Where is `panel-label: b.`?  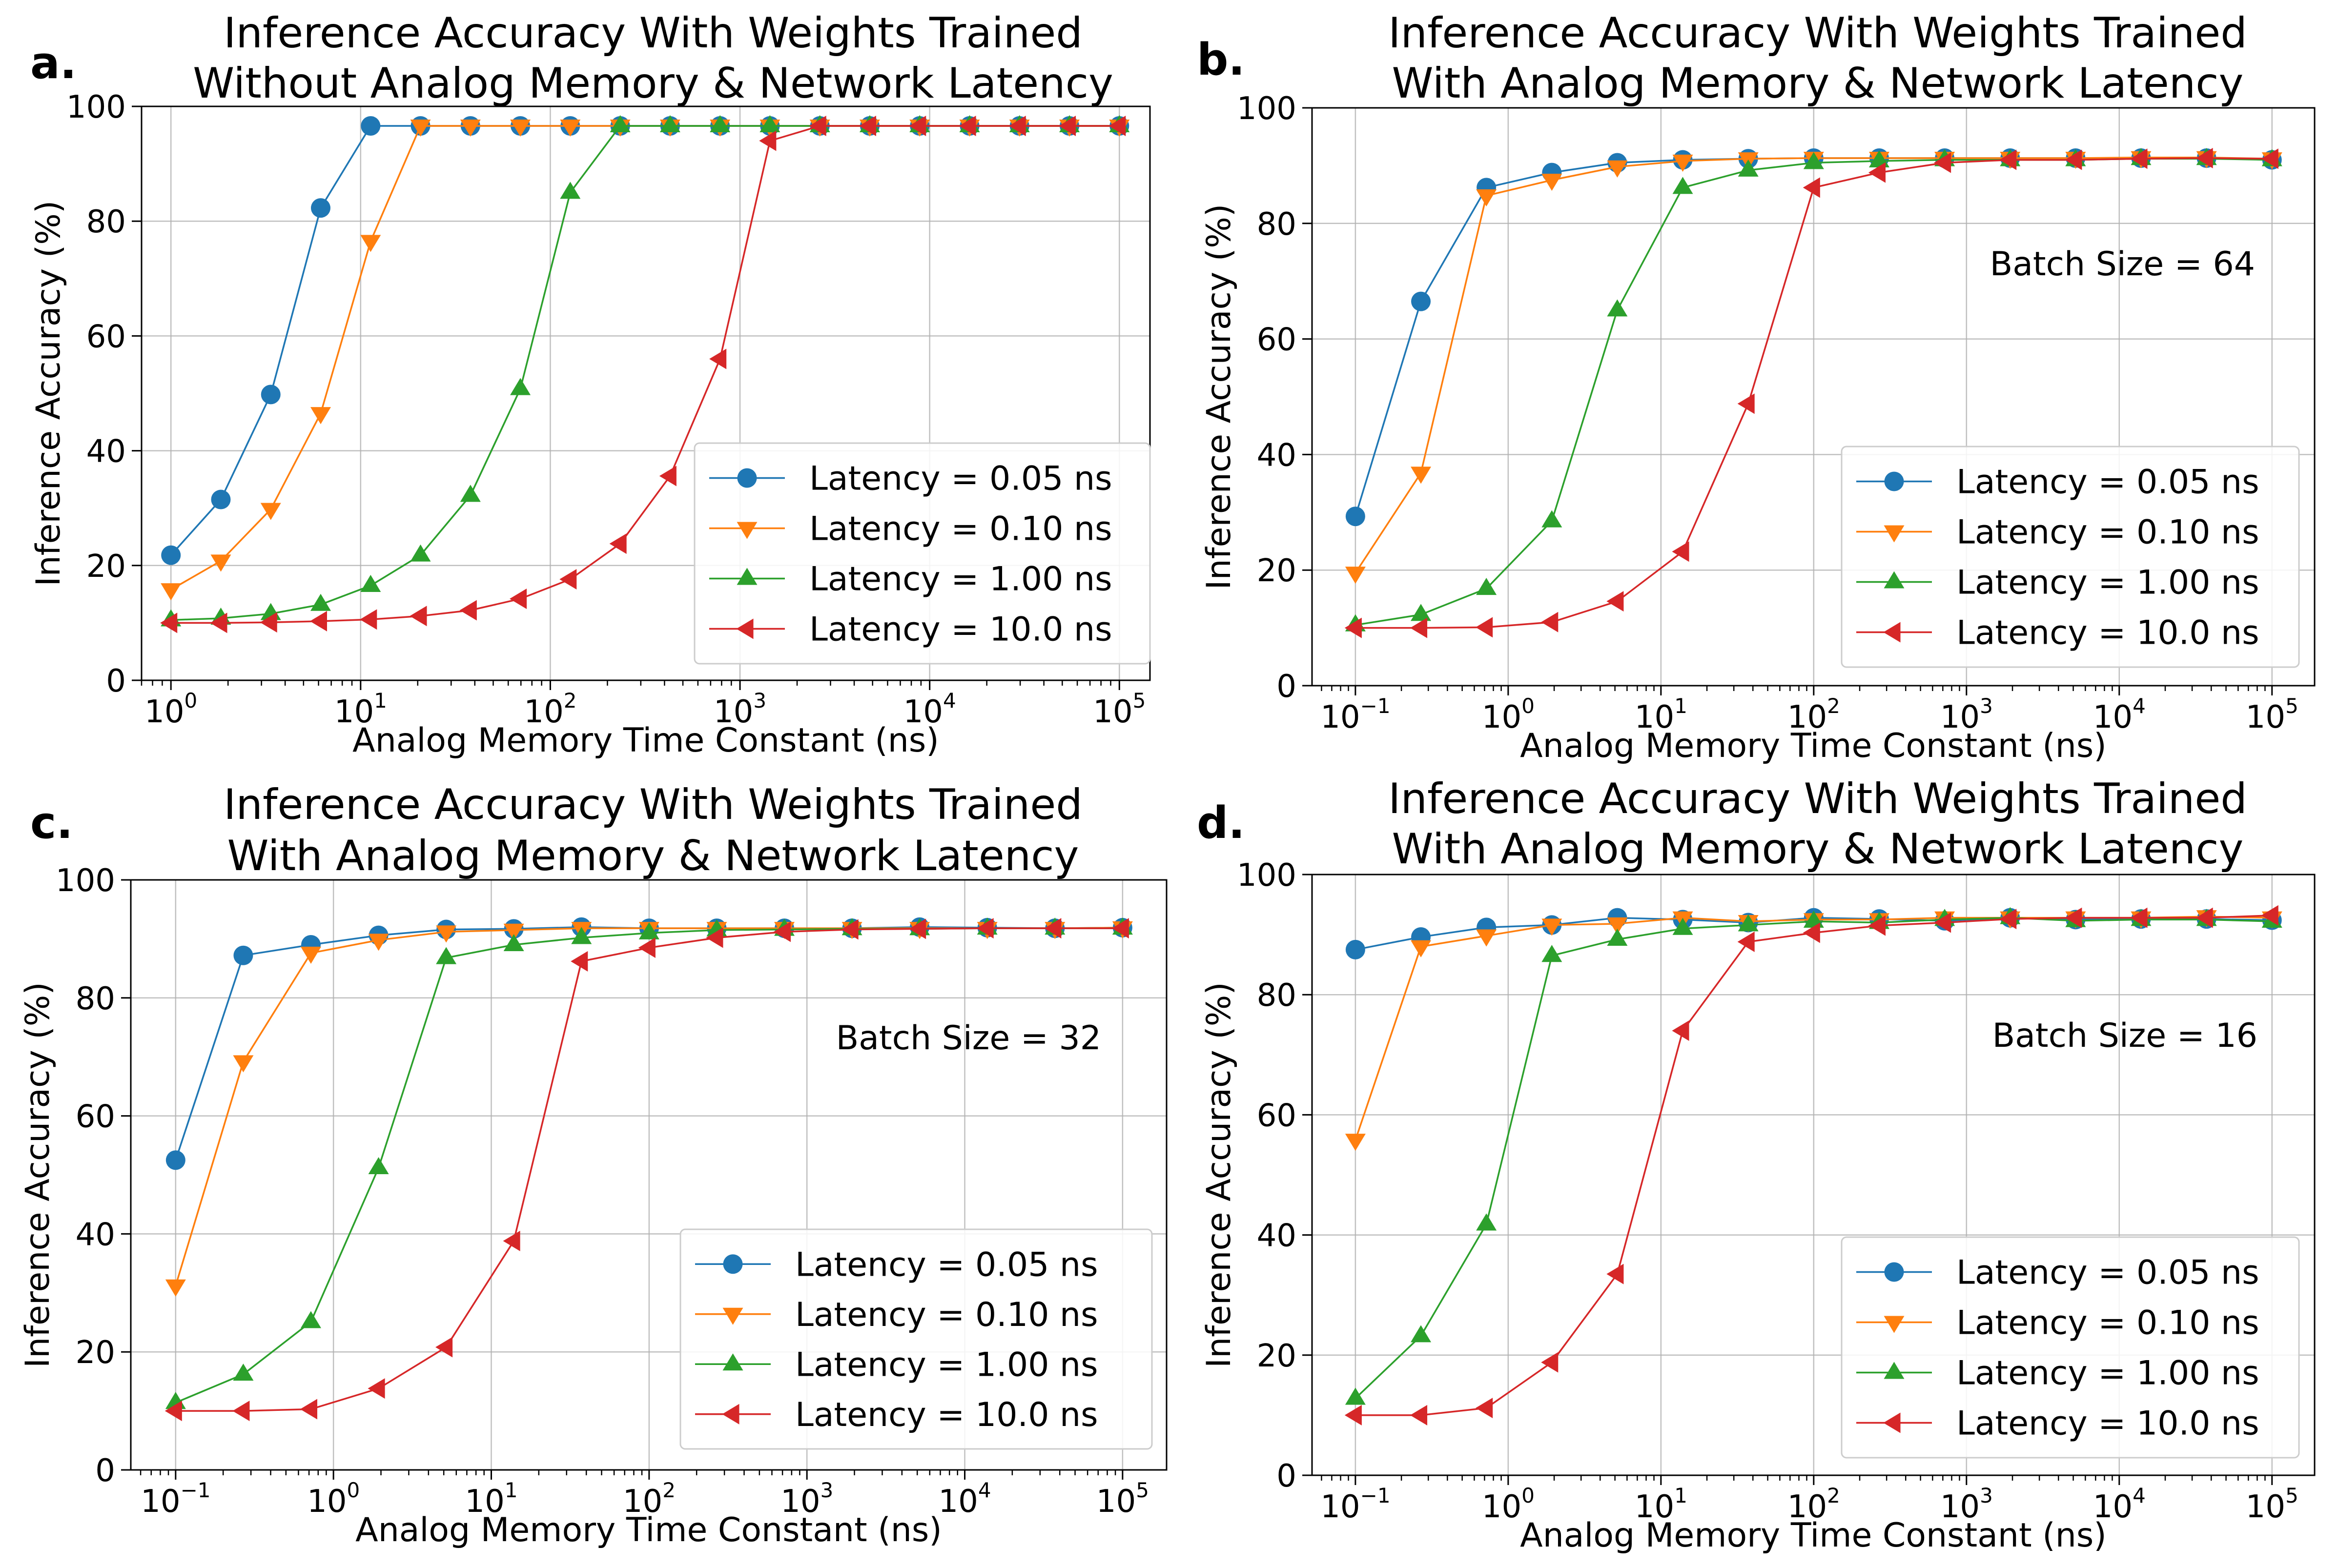 panel-label: b. is located at coordinates (1221, 59).